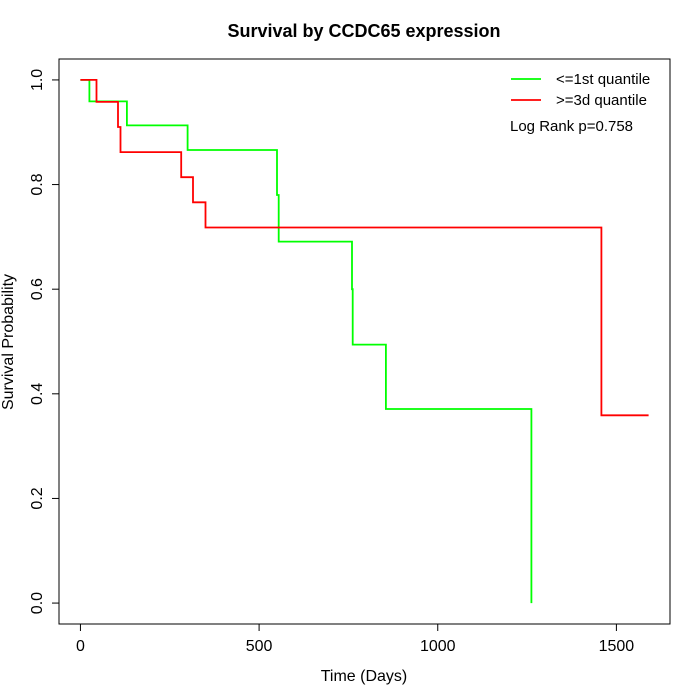 This screenshot has width=700, height=700. I want to click on y-tick-label: 0.2, so click(37, 498).